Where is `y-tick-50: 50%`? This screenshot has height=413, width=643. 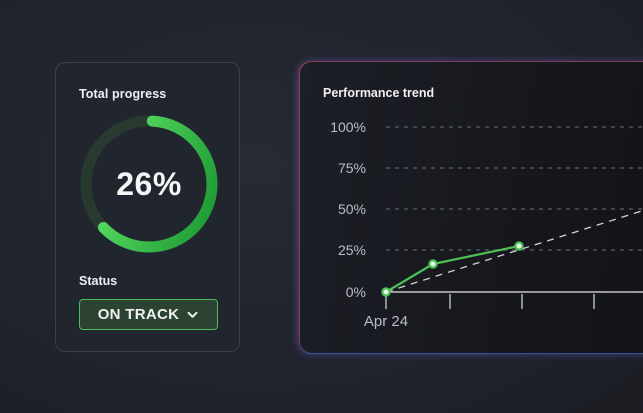
y-tick-50: 50% is located at coordinates (352, 209).